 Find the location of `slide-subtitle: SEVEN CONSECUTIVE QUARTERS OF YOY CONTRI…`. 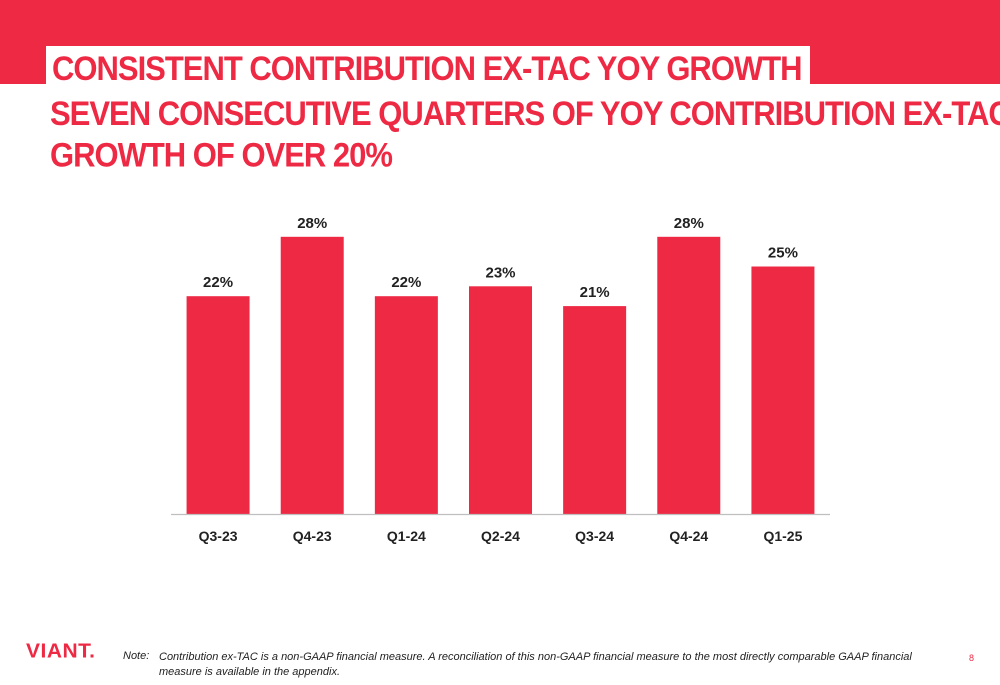

slide-subtitle: SEVEN CONSECUTIVE QUARTERS OF YOY CONTRI… is located at coordinates (525, 135).